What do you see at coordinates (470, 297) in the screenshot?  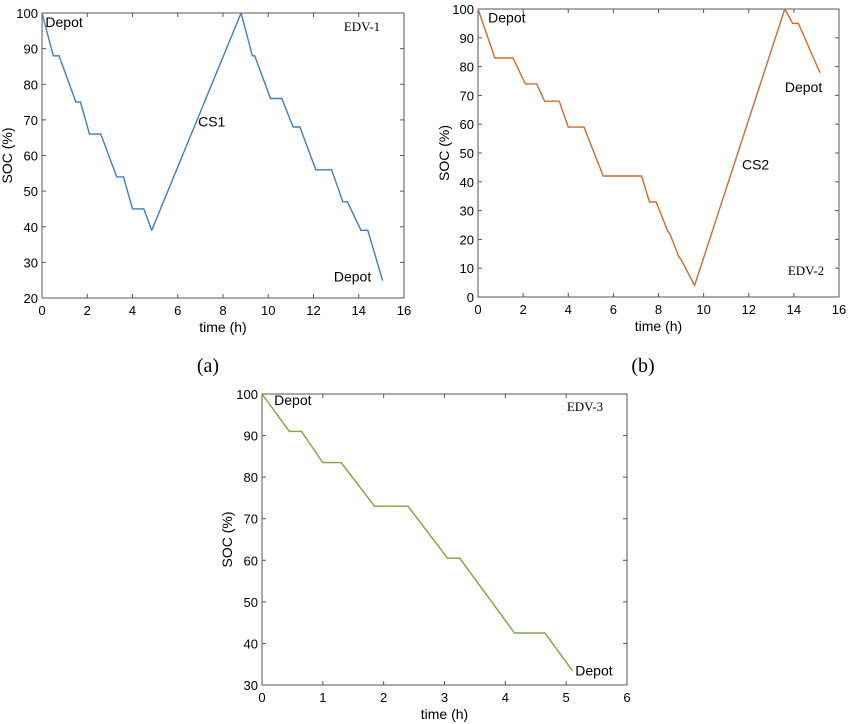 I see `y-tick-label: 0` at bounding box center [470, 297].